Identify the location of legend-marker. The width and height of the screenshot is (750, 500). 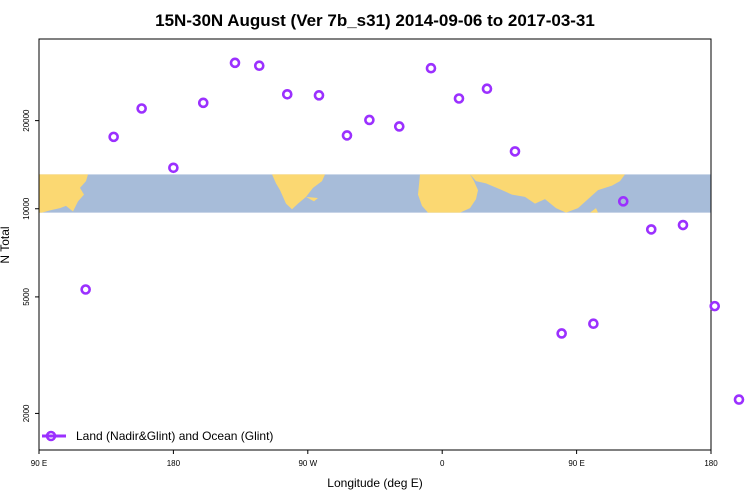
(51, 436).